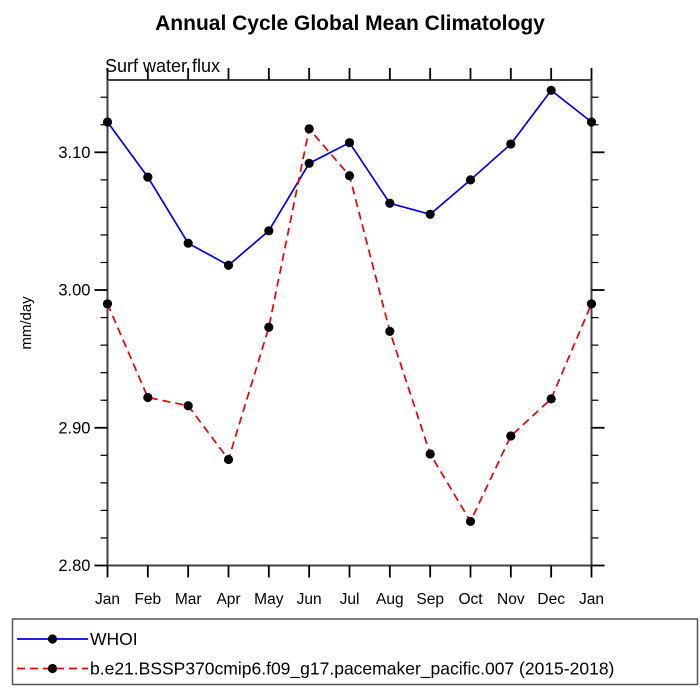  I want to click on x-tick-label: Sep, so click(430, 599).